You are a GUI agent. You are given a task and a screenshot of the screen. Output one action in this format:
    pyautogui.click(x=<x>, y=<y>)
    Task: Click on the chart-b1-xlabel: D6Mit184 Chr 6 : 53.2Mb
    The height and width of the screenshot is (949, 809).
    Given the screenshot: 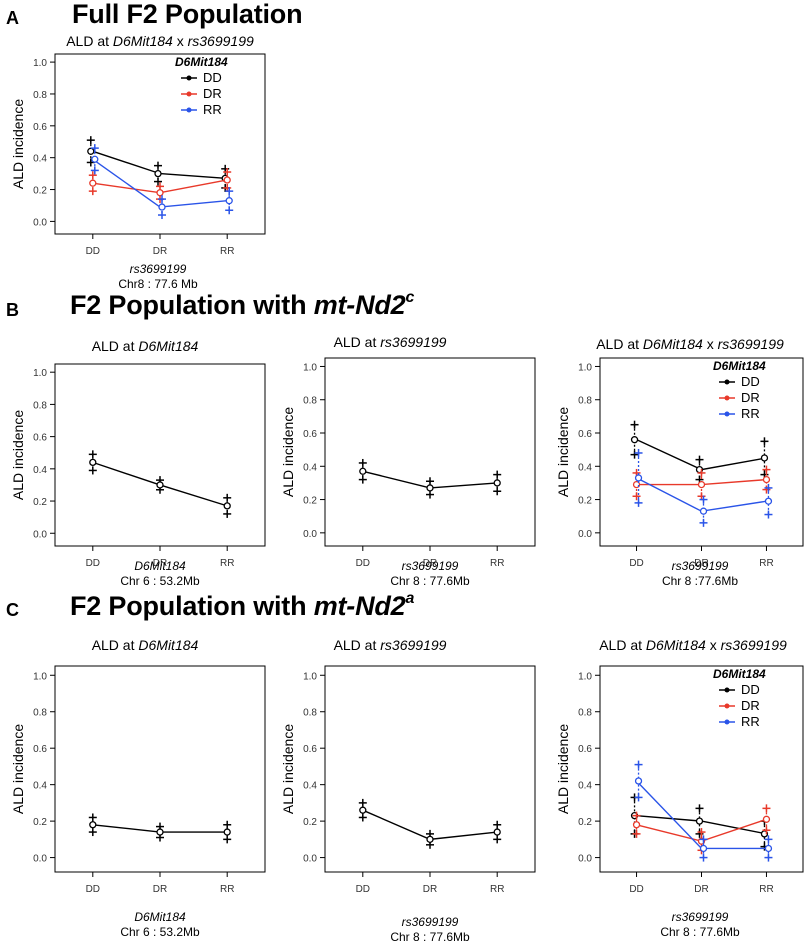 What is the action you would take?
    pyautogui.click(x=160, y=574)
    